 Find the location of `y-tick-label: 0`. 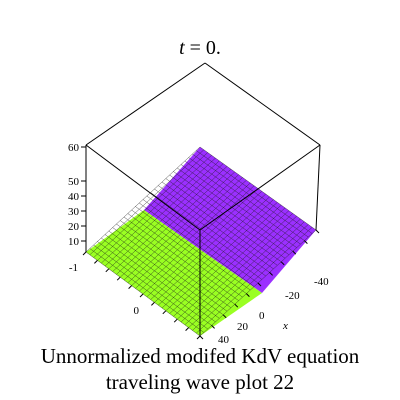

y-tick-label: 0 is located at coordinates (137, 311).